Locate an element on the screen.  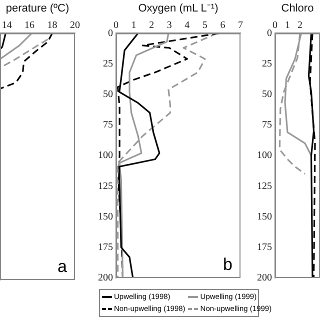
x-tick-label: 16 is located at coordinates (29, 25).